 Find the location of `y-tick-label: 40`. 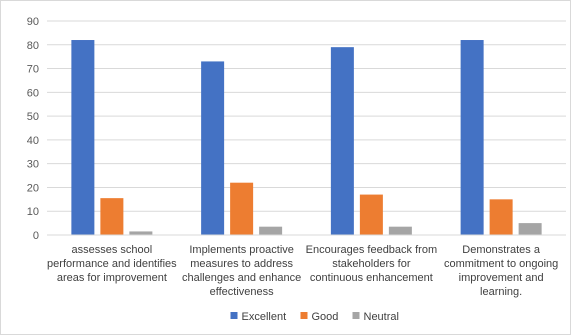

y-tick-label: 40 is located at coordinates (33, 141).